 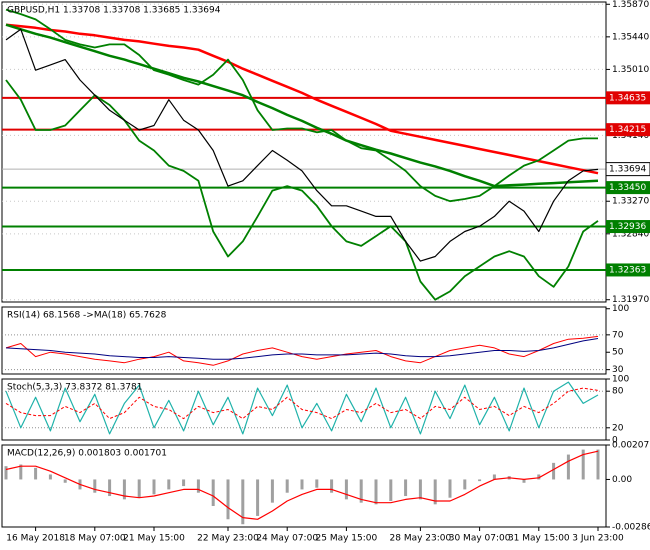 I want to click on y-tick-label: 20, so click(x=618, y=428).